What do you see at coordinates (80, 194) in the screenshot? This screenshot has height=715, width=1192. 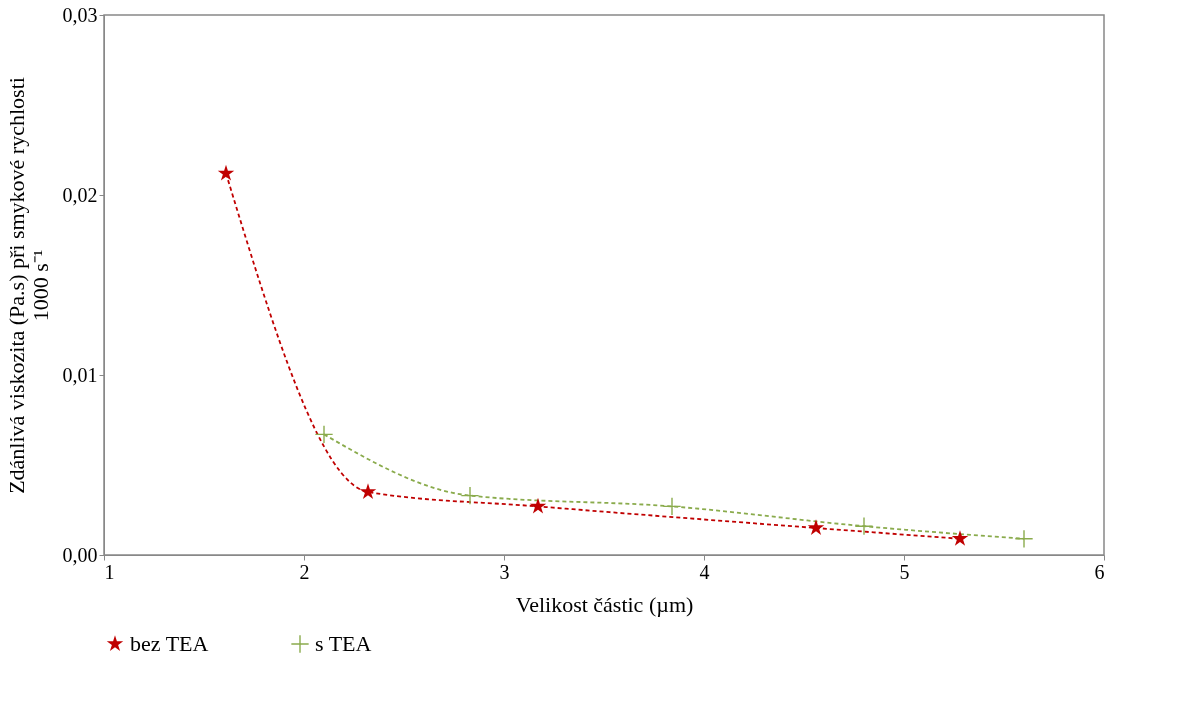 I see `y-tick-label: 0,02` at bounding box center [80, 194].